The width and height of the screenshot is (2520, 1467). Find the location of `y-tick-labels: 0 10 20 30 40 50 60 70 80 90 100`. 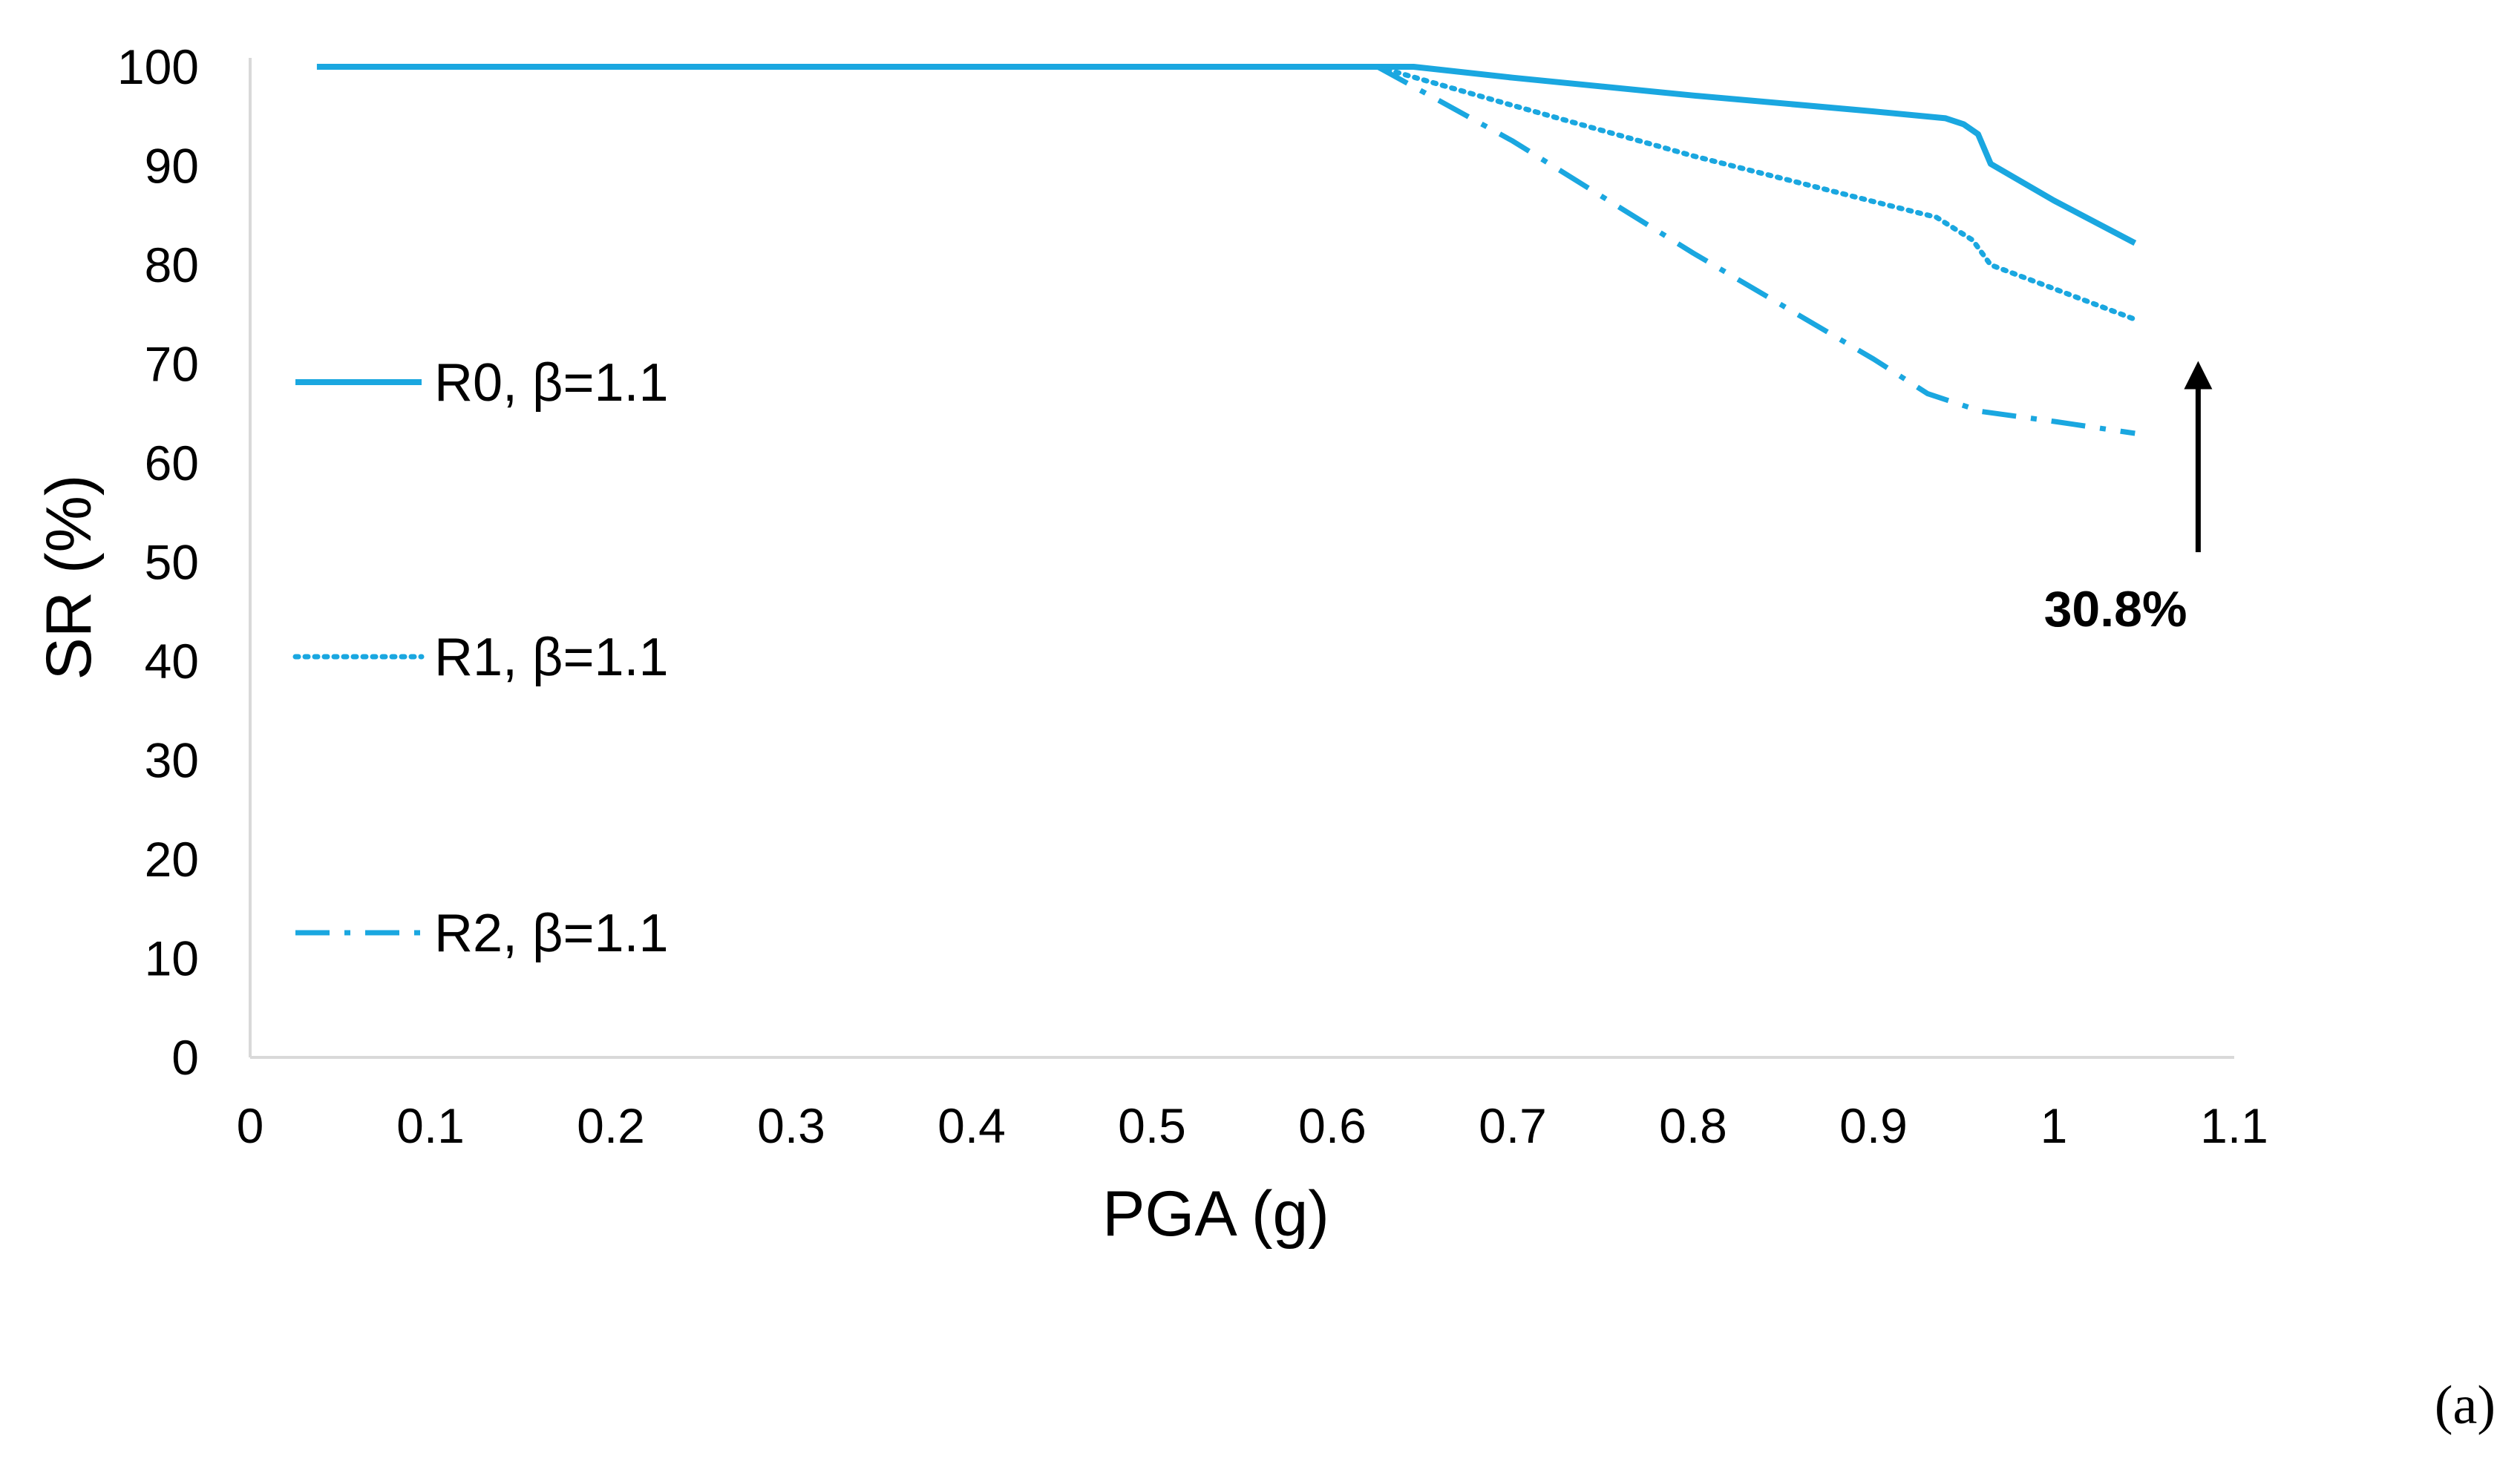

y-tick-labels: 0 10 20 30 40 50 60 70 80 90 100 is located at coordinates (158, 562).